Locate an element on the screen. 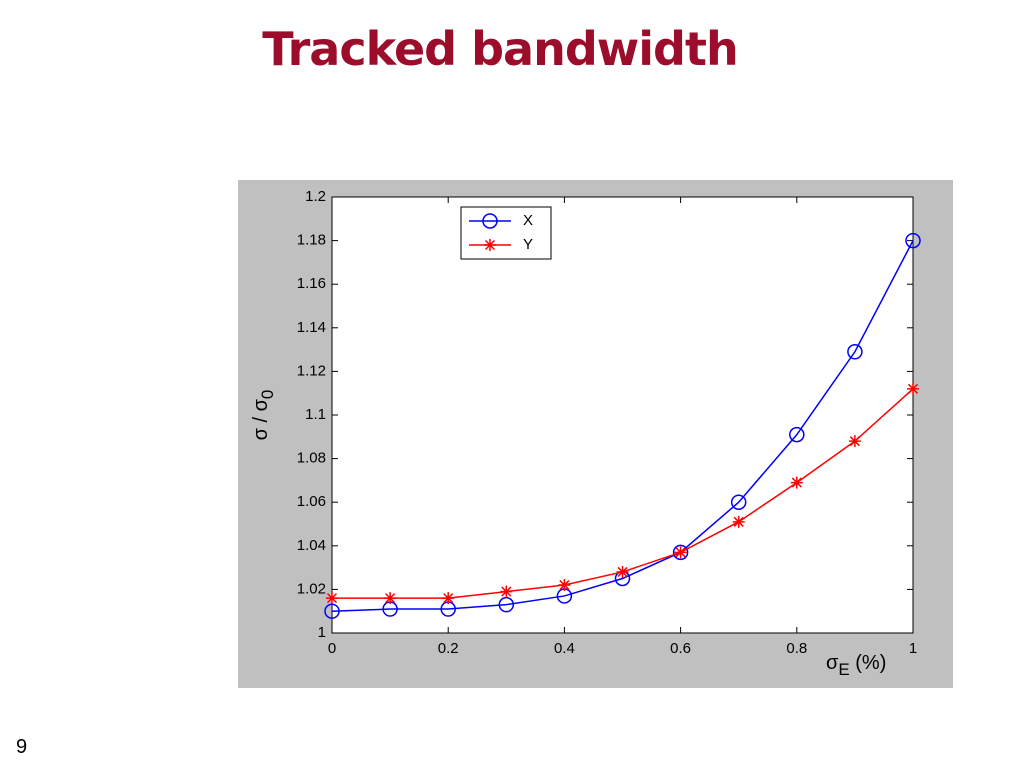 This screenshot has height=768, width=1024. y-tick-label: 1 is located at coordinates (322, 632).